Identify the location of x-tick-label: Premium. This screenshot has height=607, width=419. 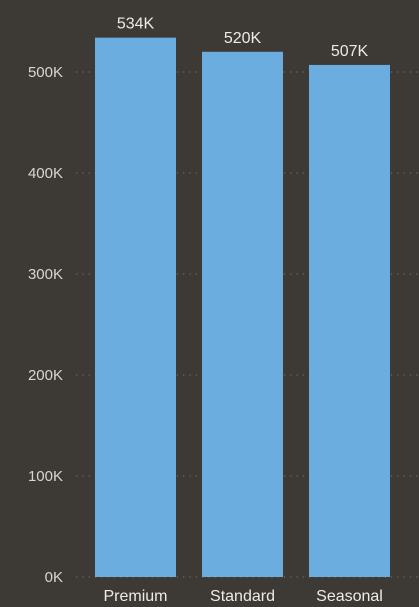
(135, 596).